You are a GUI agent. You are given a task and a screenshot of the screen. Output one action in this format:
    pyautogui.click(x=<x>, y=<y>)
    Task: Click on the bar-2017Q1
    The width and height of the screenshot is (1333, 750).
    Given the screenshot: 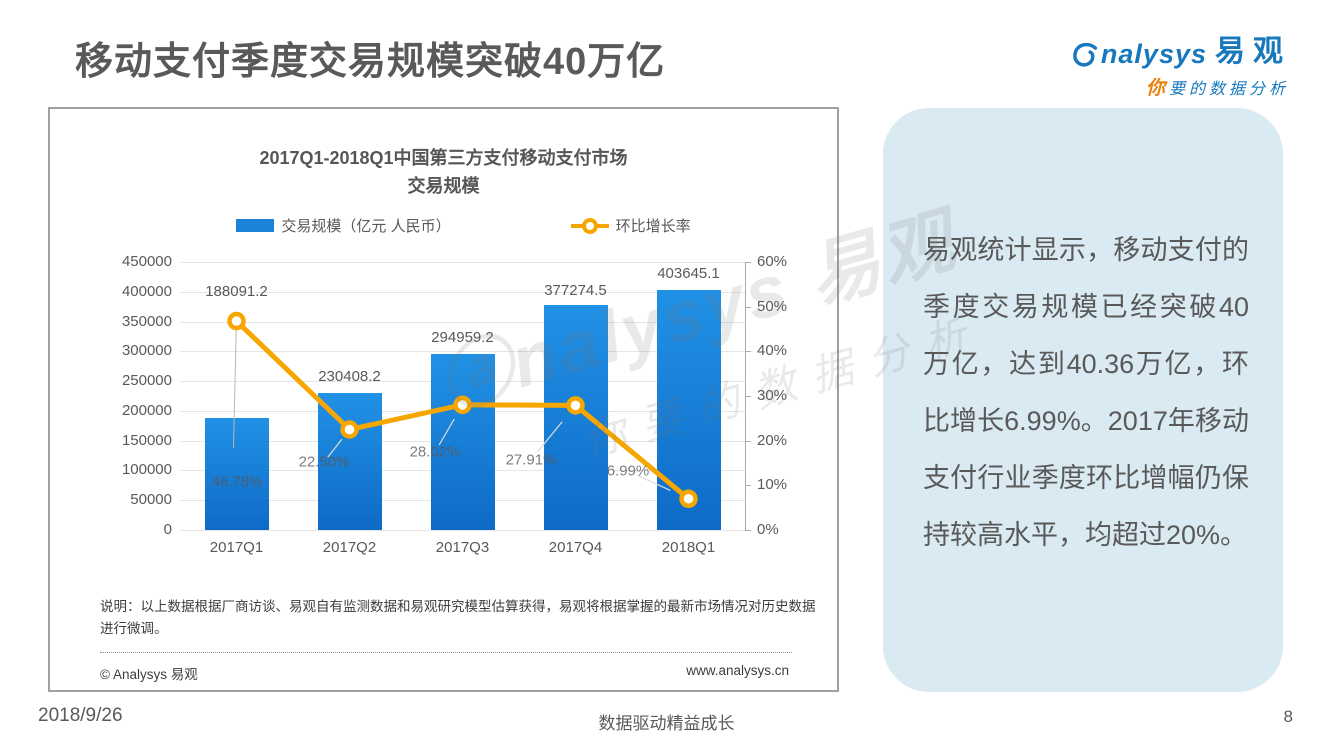 What is the action you would take?
    pyautogui.click(x=236, y=473)
    